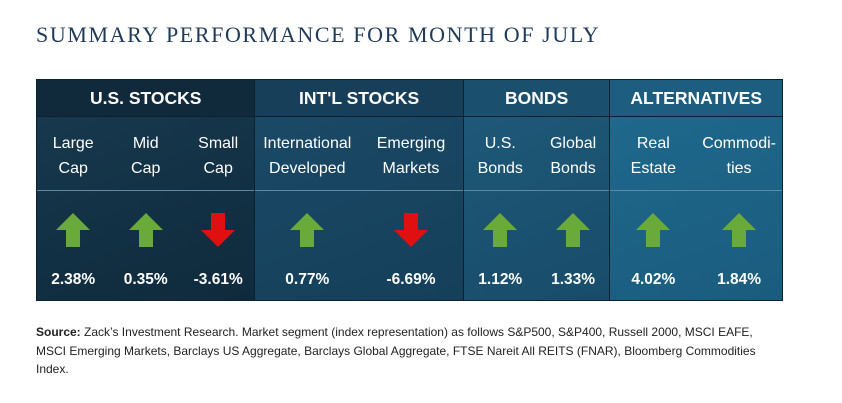 The image size is (842, 403). What do you see at coordinates (218, 208) in the screenshot?
I see `column-small-cap: Small Cap -3.61%` at bounding box center [218, 208].